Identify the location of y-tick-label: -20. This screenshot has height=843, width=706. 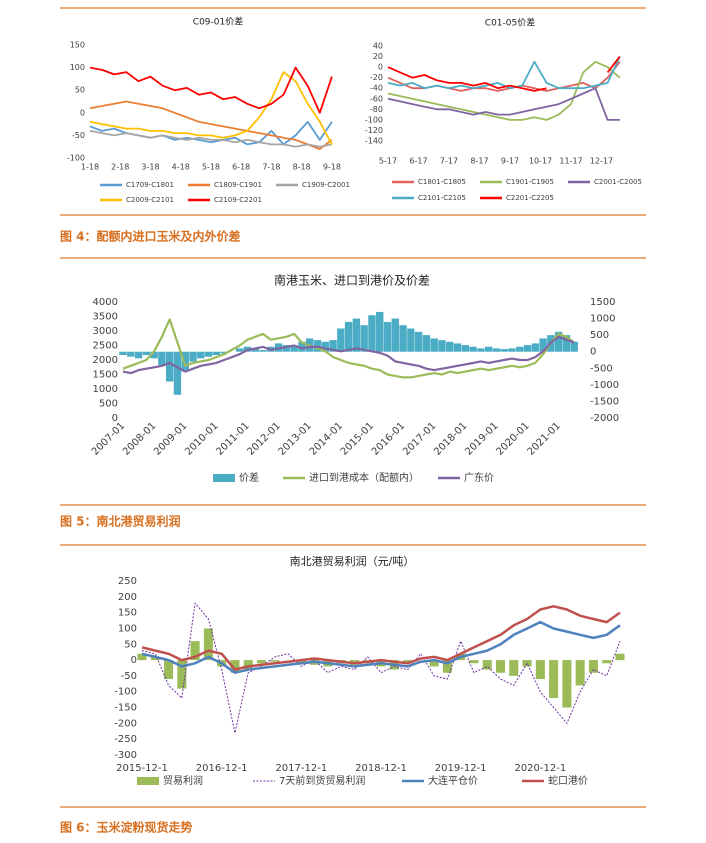
(376, 77).